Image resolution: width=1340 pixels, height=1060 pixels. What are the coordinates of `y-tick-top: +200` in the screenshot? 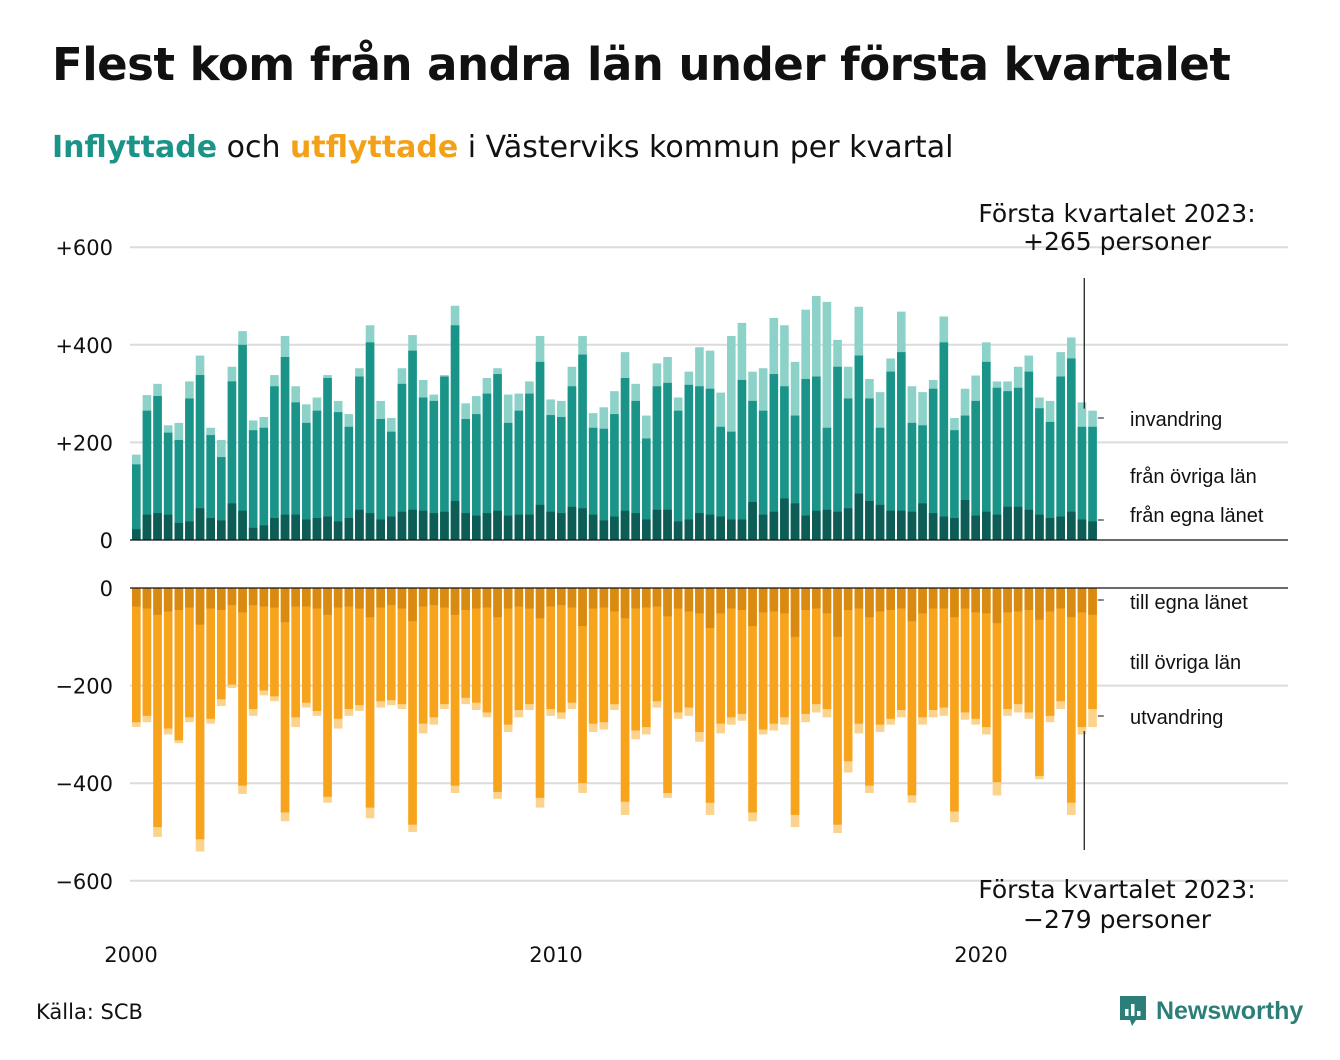 It's located at (84, 443).